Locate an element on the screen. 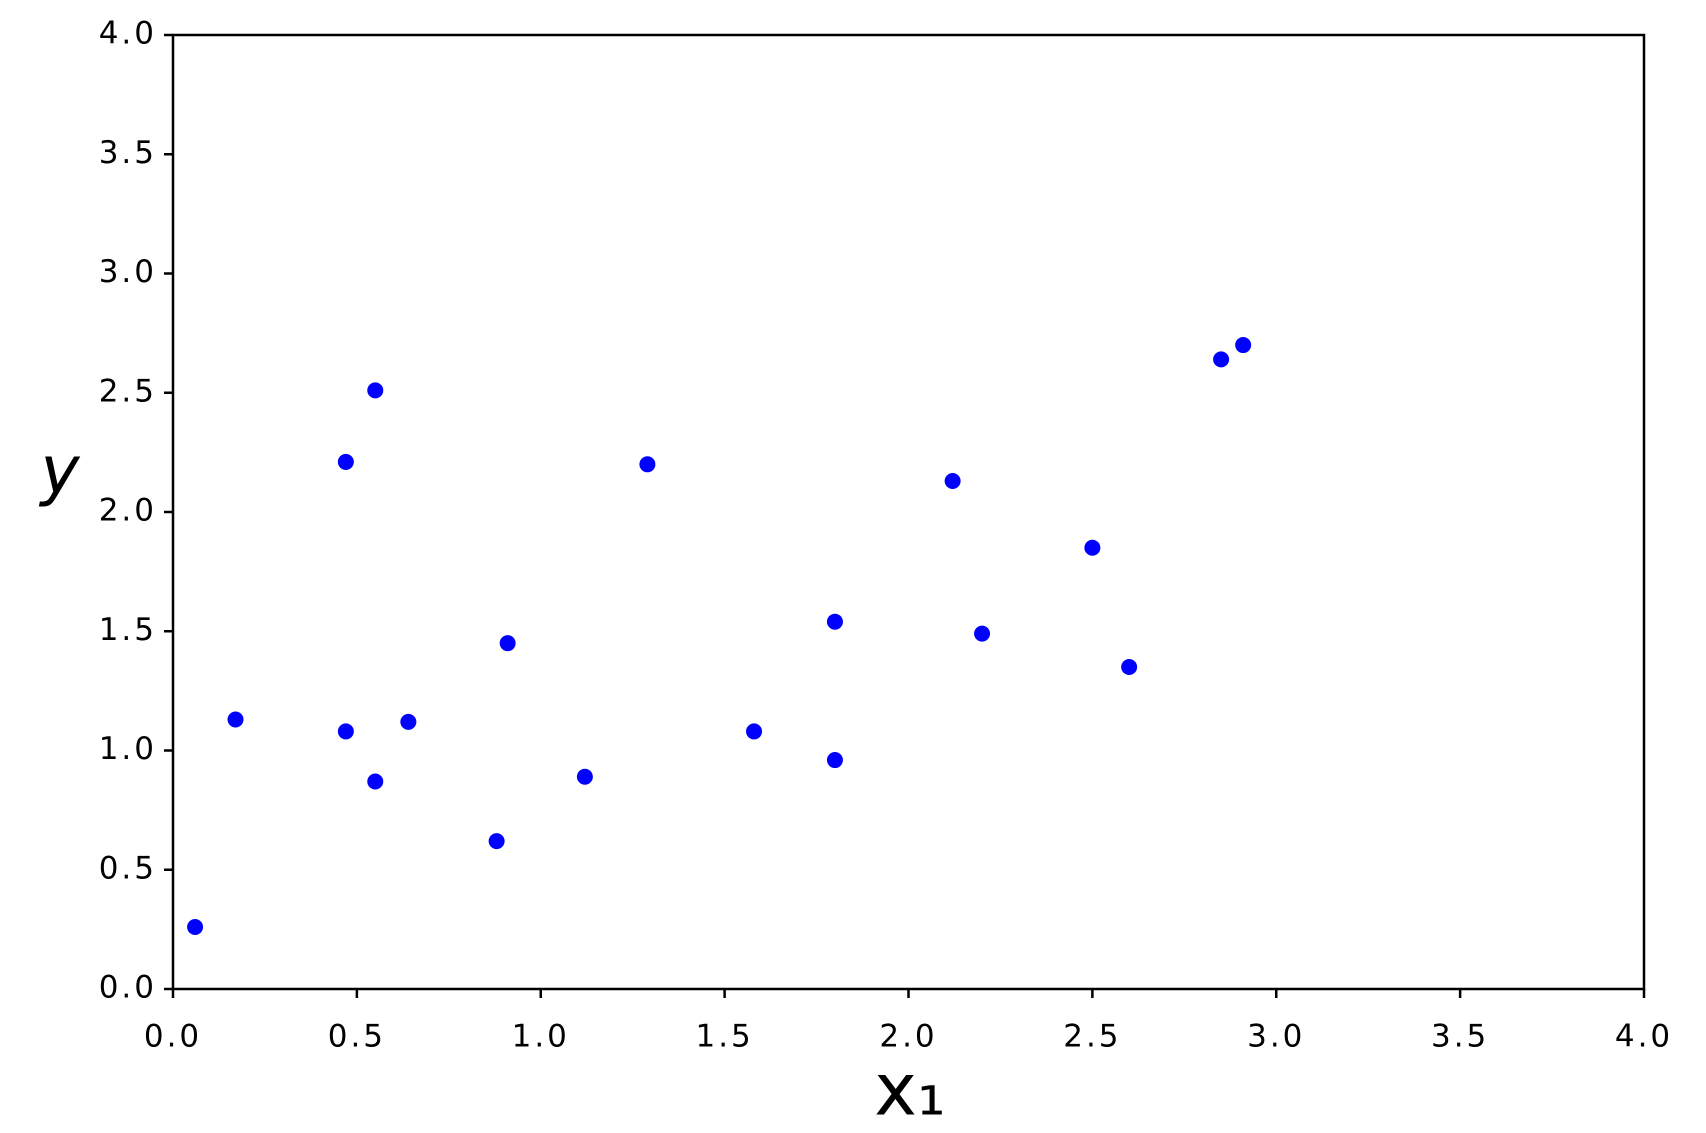 The width and height of the screenshot is (1706, 1133). y-tick-label: 0.5 is located at coordinates (128, 868).